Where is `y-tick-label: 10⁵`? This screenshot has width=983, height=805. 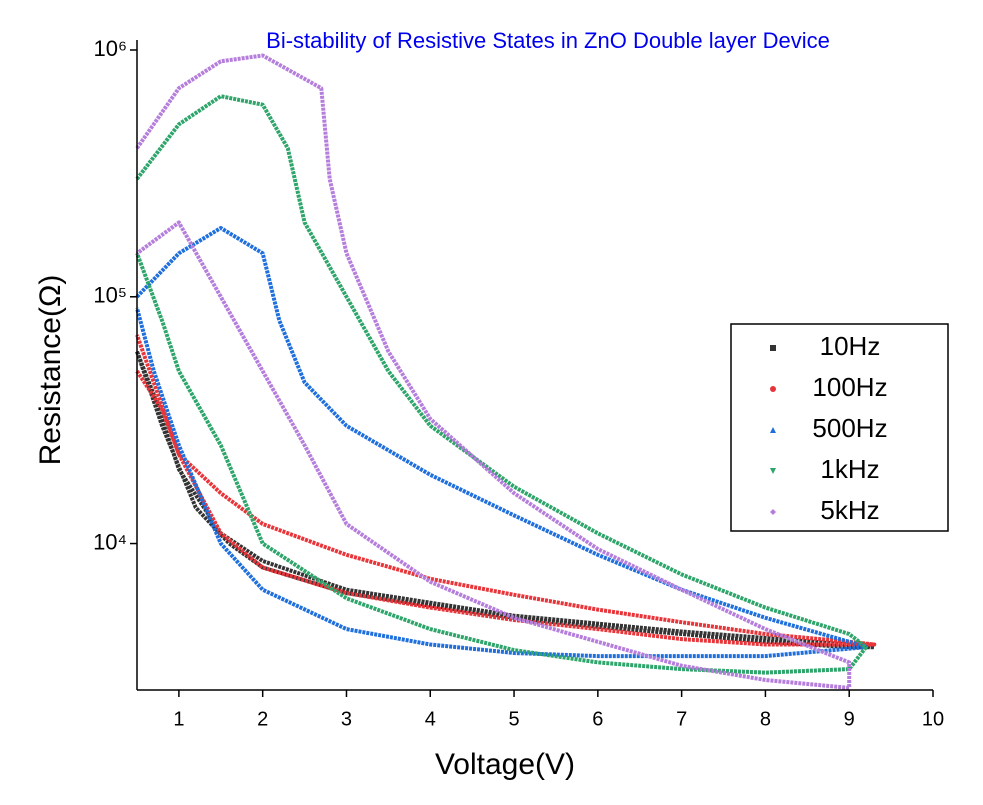
y-tick-label: 10⁵ is located at coordinates (110, 295).